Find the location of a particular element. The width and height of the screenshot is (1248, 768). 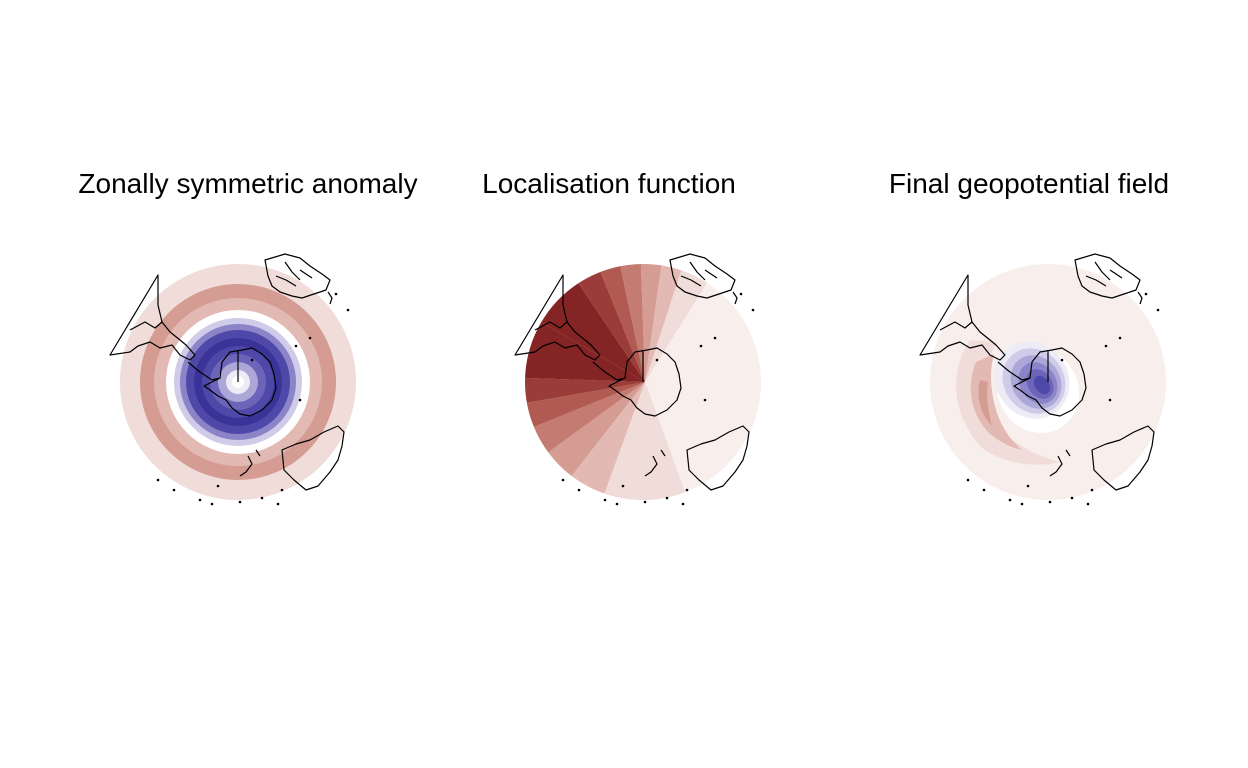

final-red-band-mid is located at coordinates (996, 402).